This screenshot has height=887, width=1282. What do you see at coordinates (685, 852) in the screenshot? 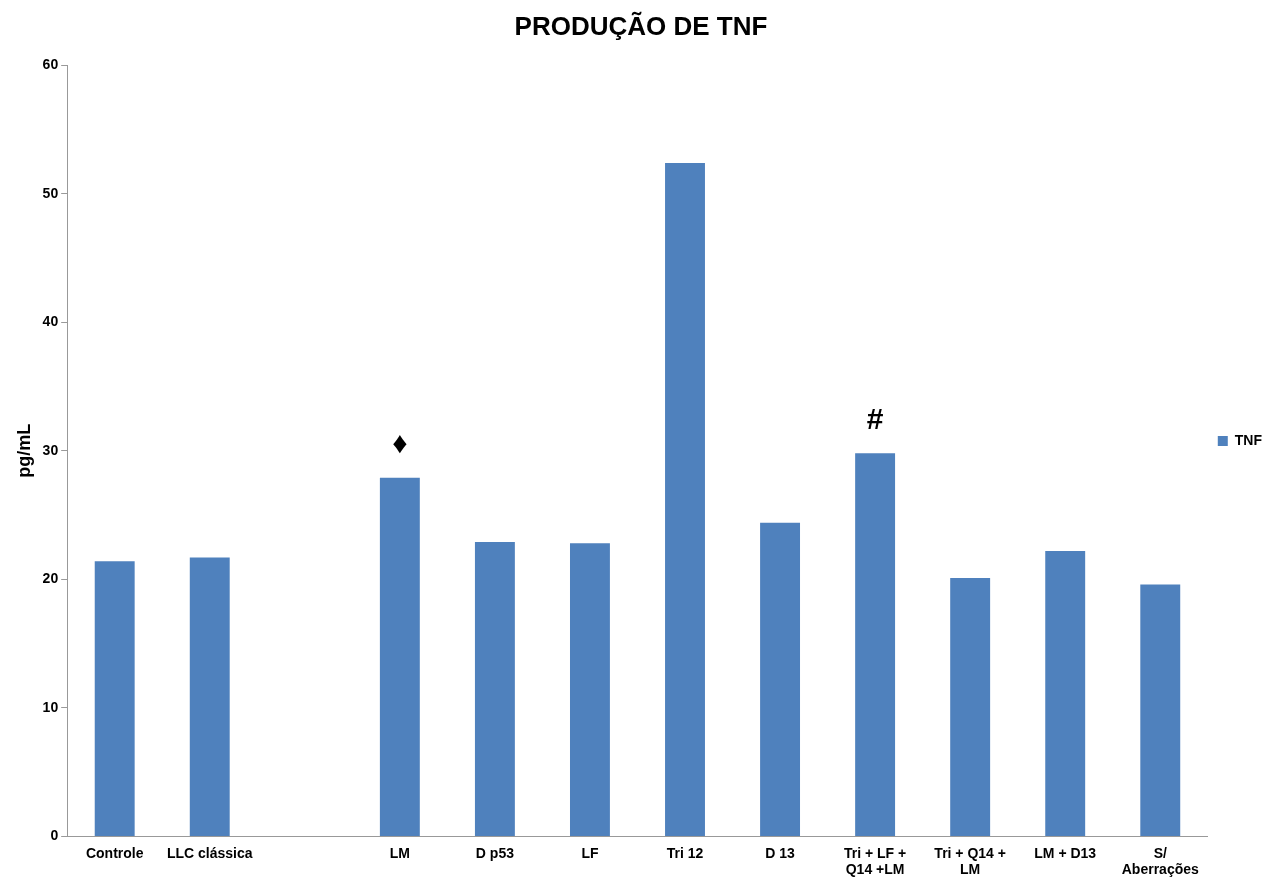
I see `x-tick-label: Tri 12` at bounding box center [685, 852].